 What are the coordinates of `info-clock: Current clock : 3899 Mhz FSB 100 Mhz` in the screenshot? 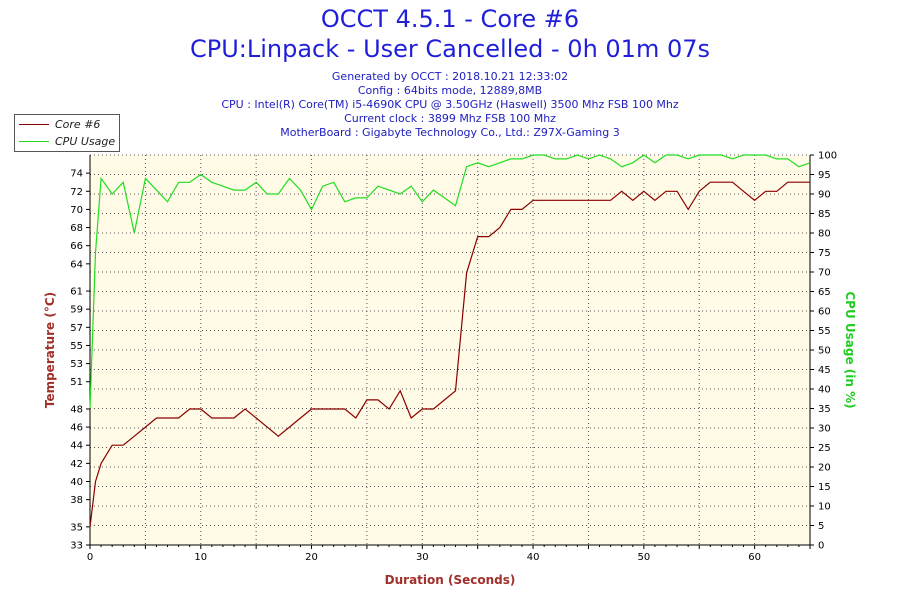 It's located at (450, 118).